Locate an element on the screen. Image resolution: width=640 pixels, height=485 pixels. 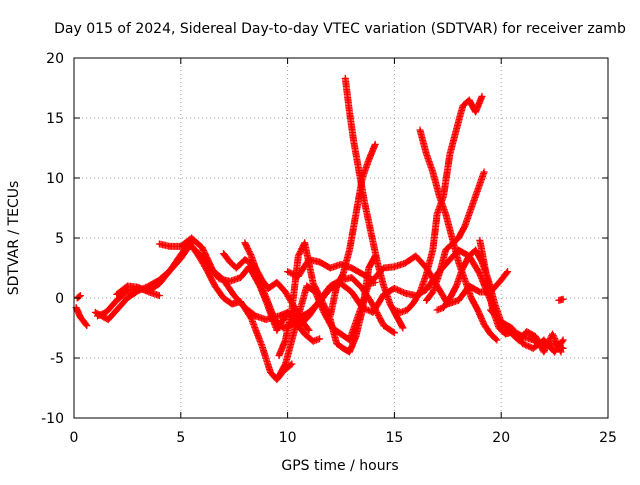
series-sat-e is located at coordinates (138, 291).